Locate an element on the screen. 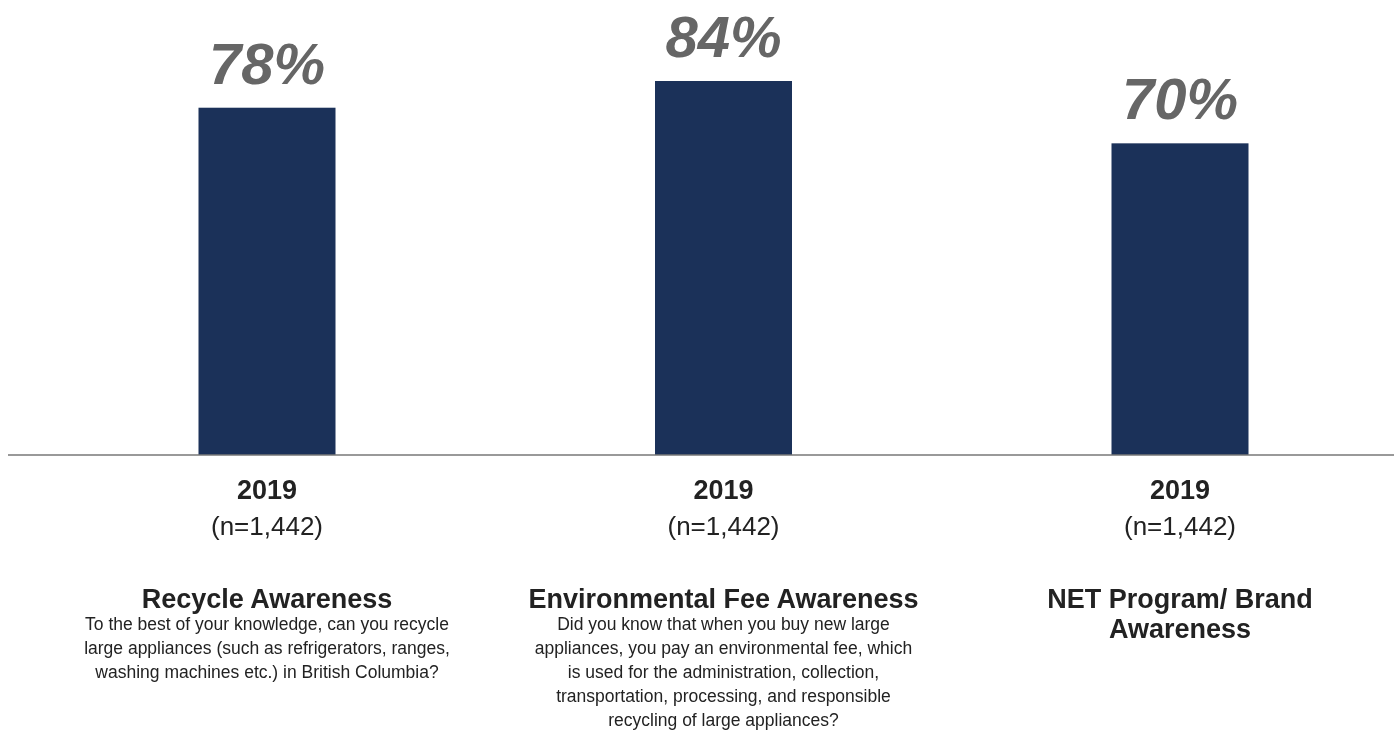 The height and width of the screenshot is (734, 1394). data-label: 84% is located at coordinates (723, 36).